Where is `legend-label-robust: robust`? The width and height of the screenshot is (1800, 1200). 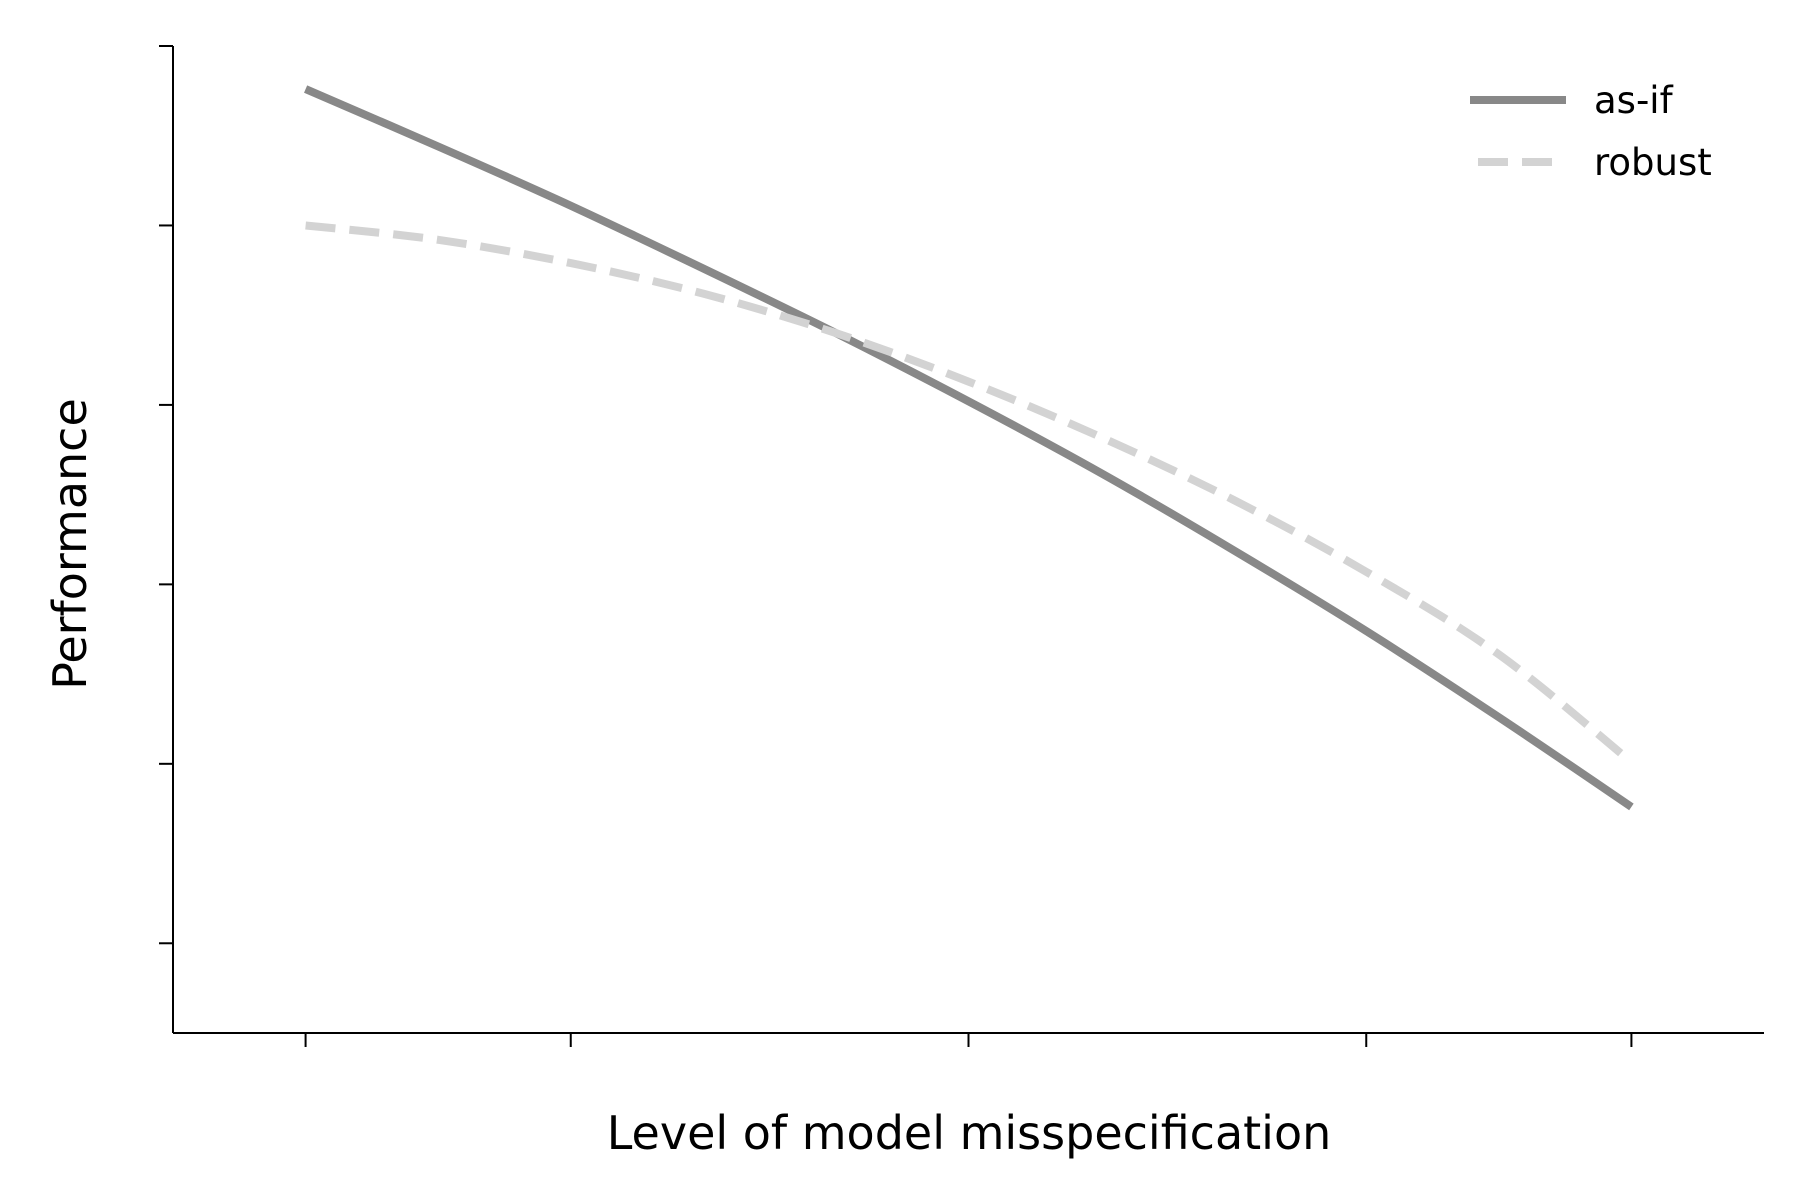
legend-label-robust: robust is located at coordinates (1653, 162).